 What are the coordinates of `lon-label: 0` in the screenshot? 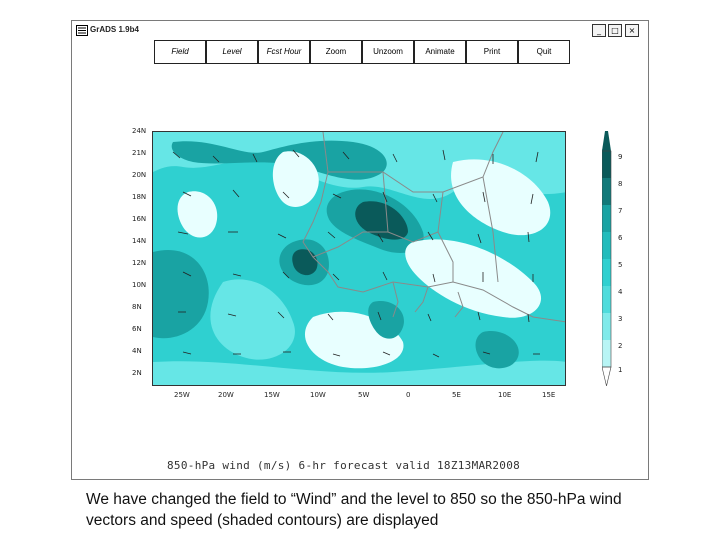 It's located at (408, 395).